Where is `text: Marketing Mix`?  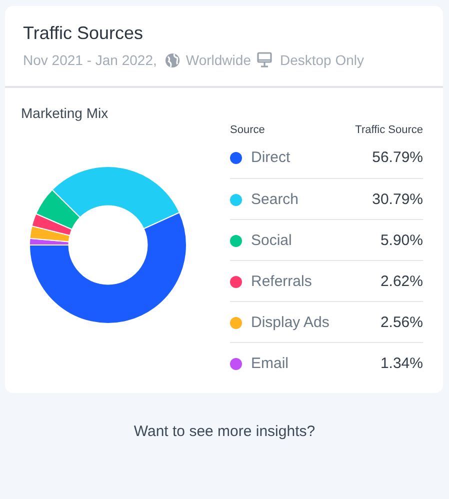
text: Marketing Mix is located at coordinates (64, 113).